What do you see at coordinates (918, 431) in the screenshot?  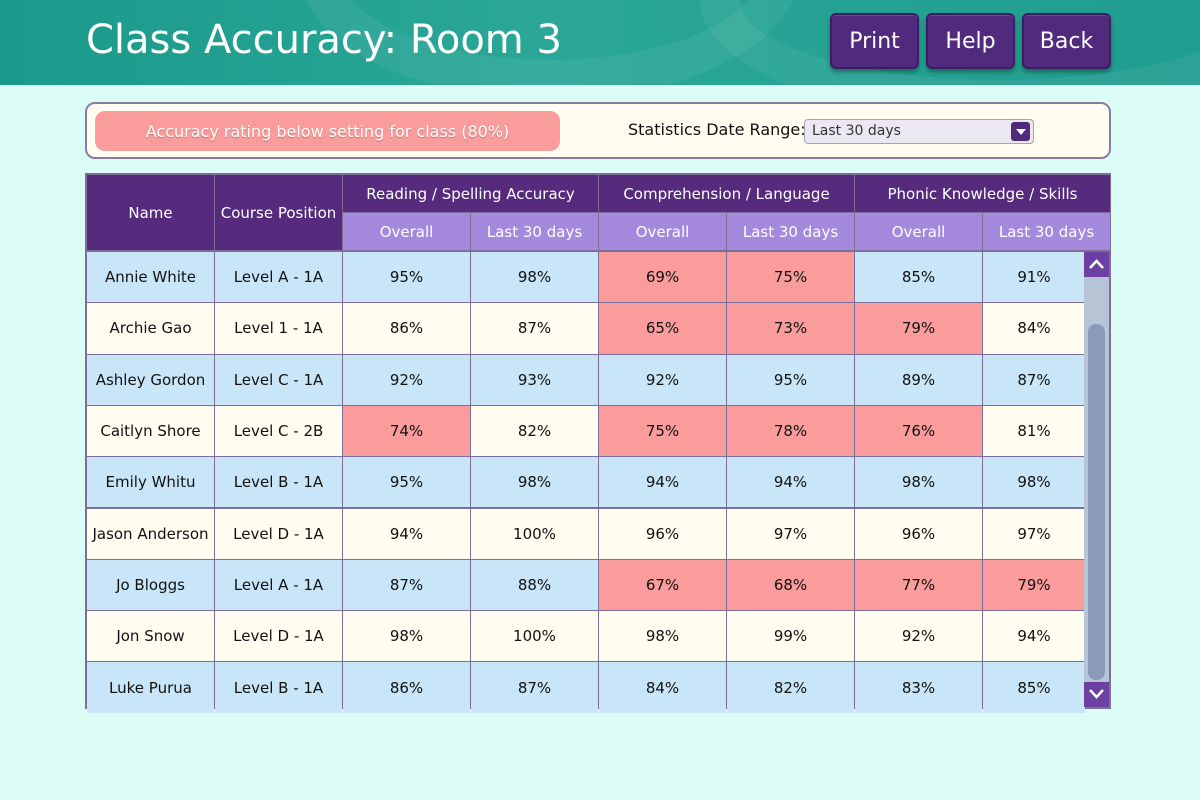 I see `accuracy-value-cell: 76%` at bounding box center [918, 431].